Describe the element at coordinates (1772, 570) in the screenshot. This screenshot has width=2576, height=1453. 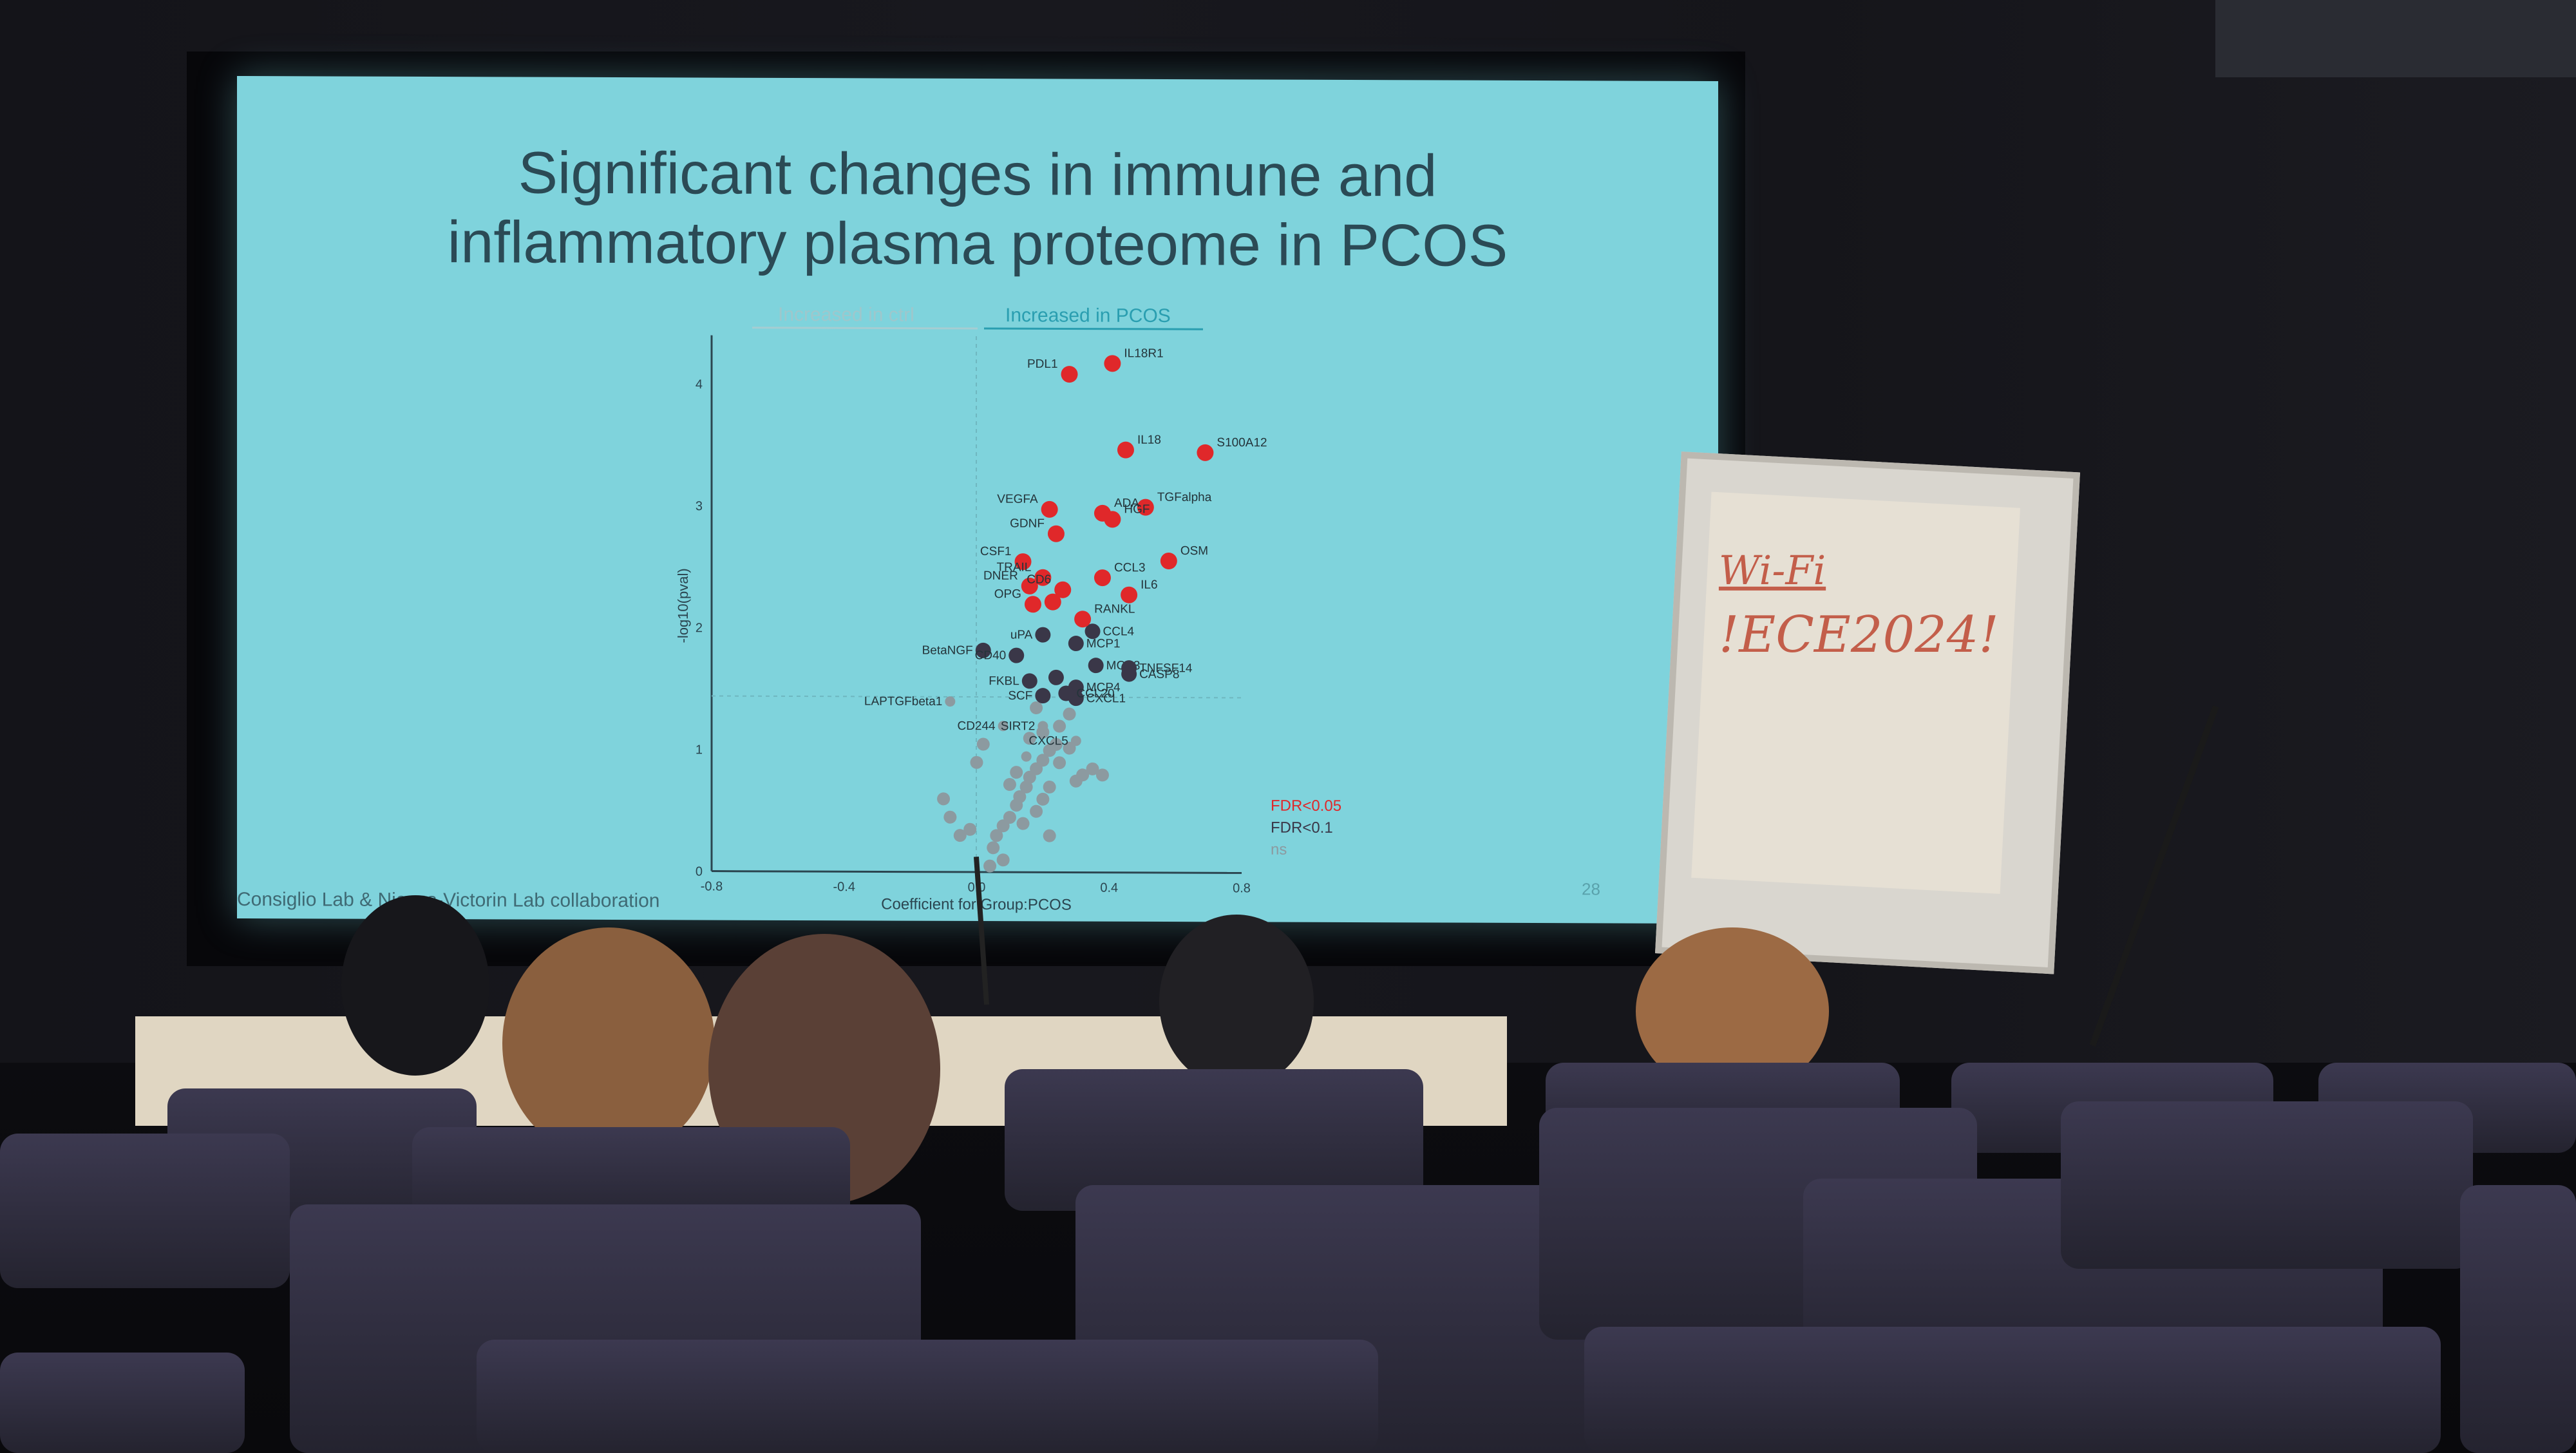
I see `flipchart-line1: Wi-Fi` at that location.